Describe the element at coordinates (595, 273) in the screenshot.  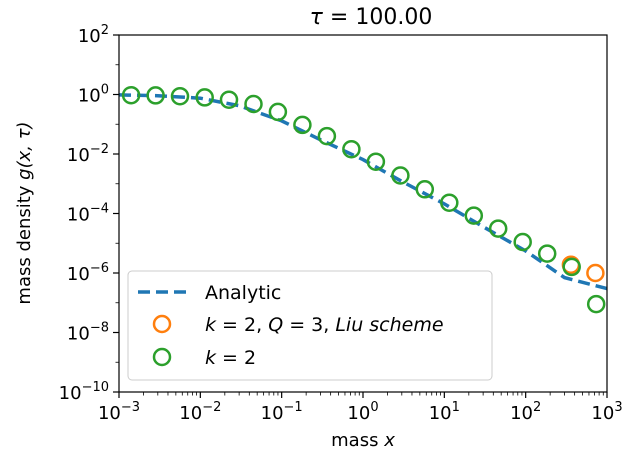
I see `liu-scheme-point` at that location.